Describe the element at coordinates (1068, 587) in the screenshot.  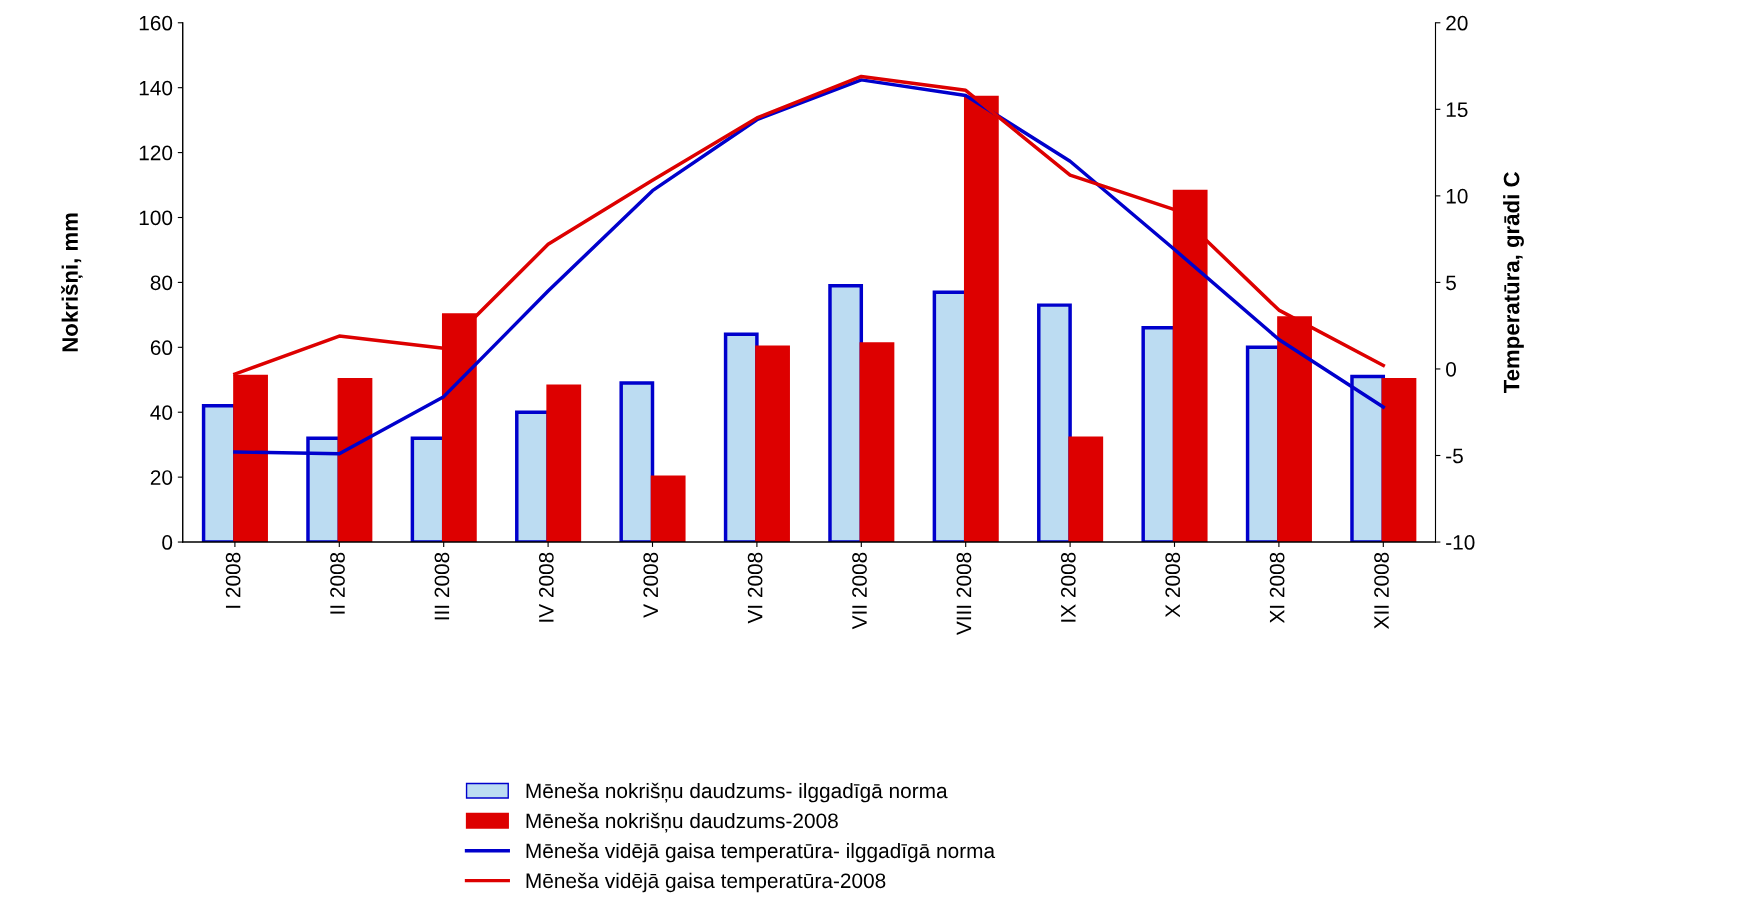
I see `x-tick-label: IX 2008` at that location.